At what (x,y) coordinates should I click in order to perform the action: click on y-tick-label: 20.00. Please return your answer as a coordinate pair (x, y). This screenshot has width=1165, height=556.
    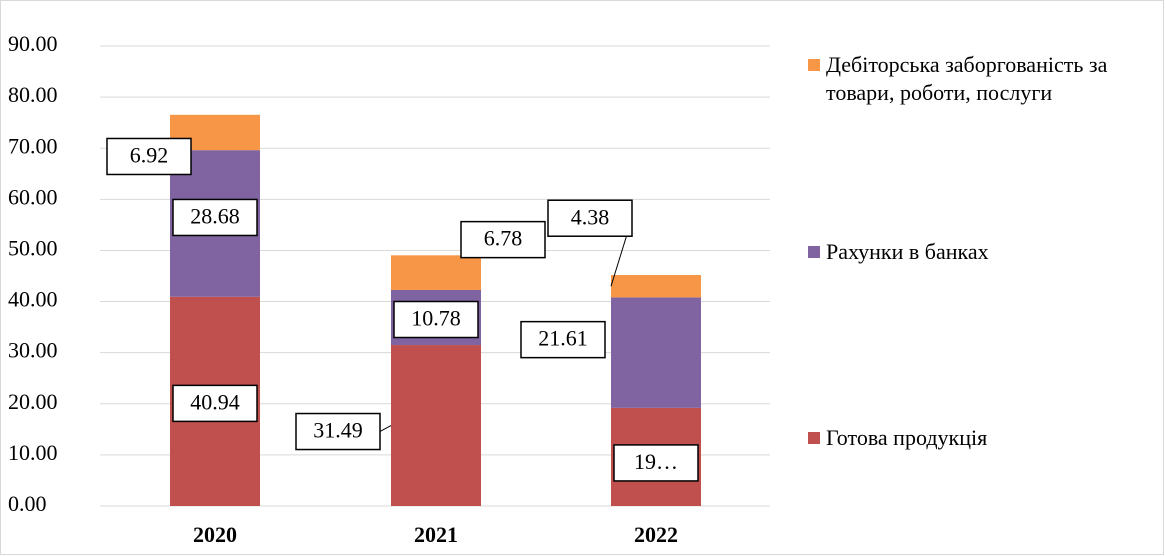
    Looking at the image, I should click on (33, 401).